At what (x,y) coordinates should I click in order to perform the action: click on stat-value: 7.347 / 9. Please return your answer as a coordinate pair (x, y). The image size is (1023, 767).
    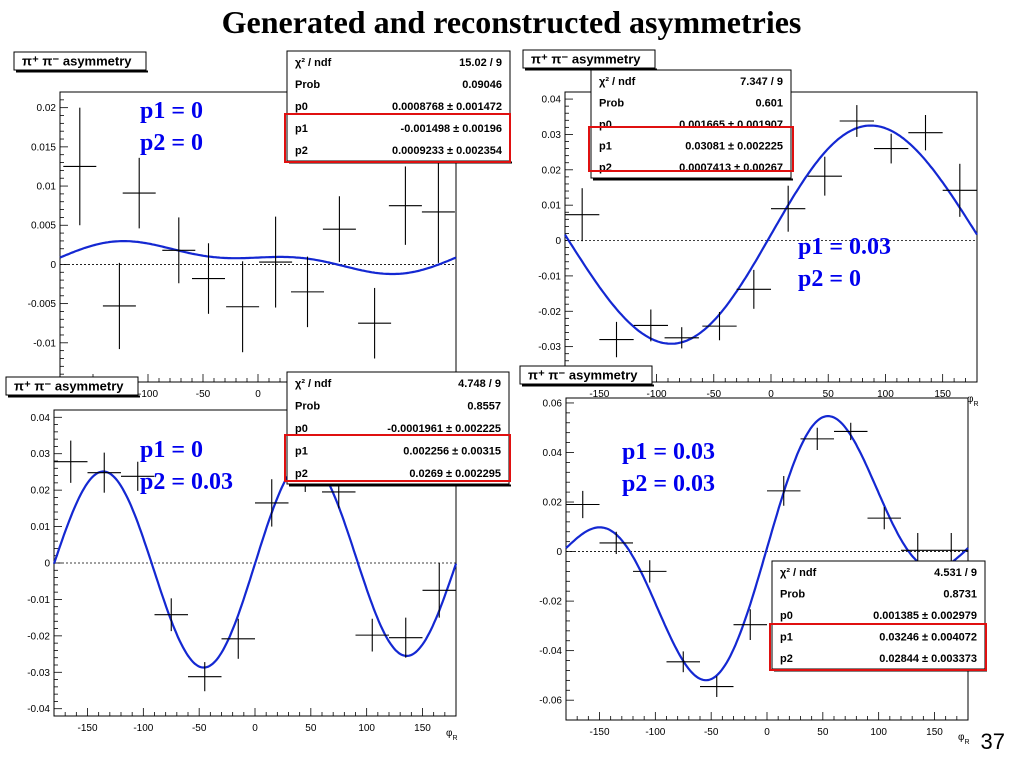
    Looking at the image, I should click on (761, 82).